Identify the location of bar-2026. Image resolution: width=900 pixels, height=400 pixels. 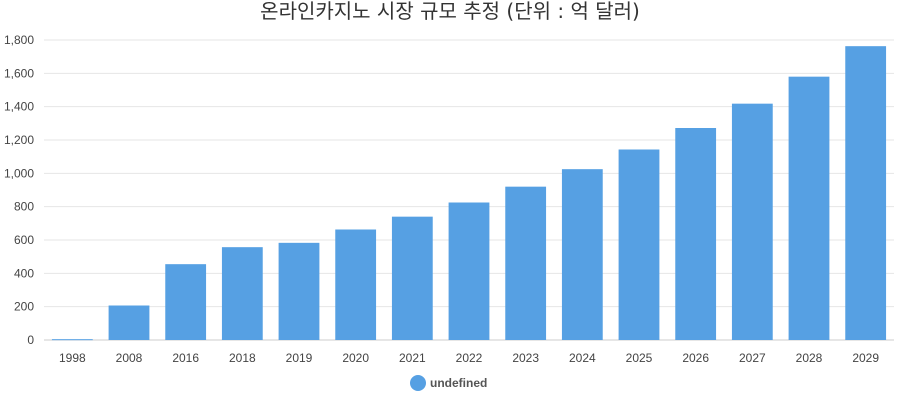
(696, 234).